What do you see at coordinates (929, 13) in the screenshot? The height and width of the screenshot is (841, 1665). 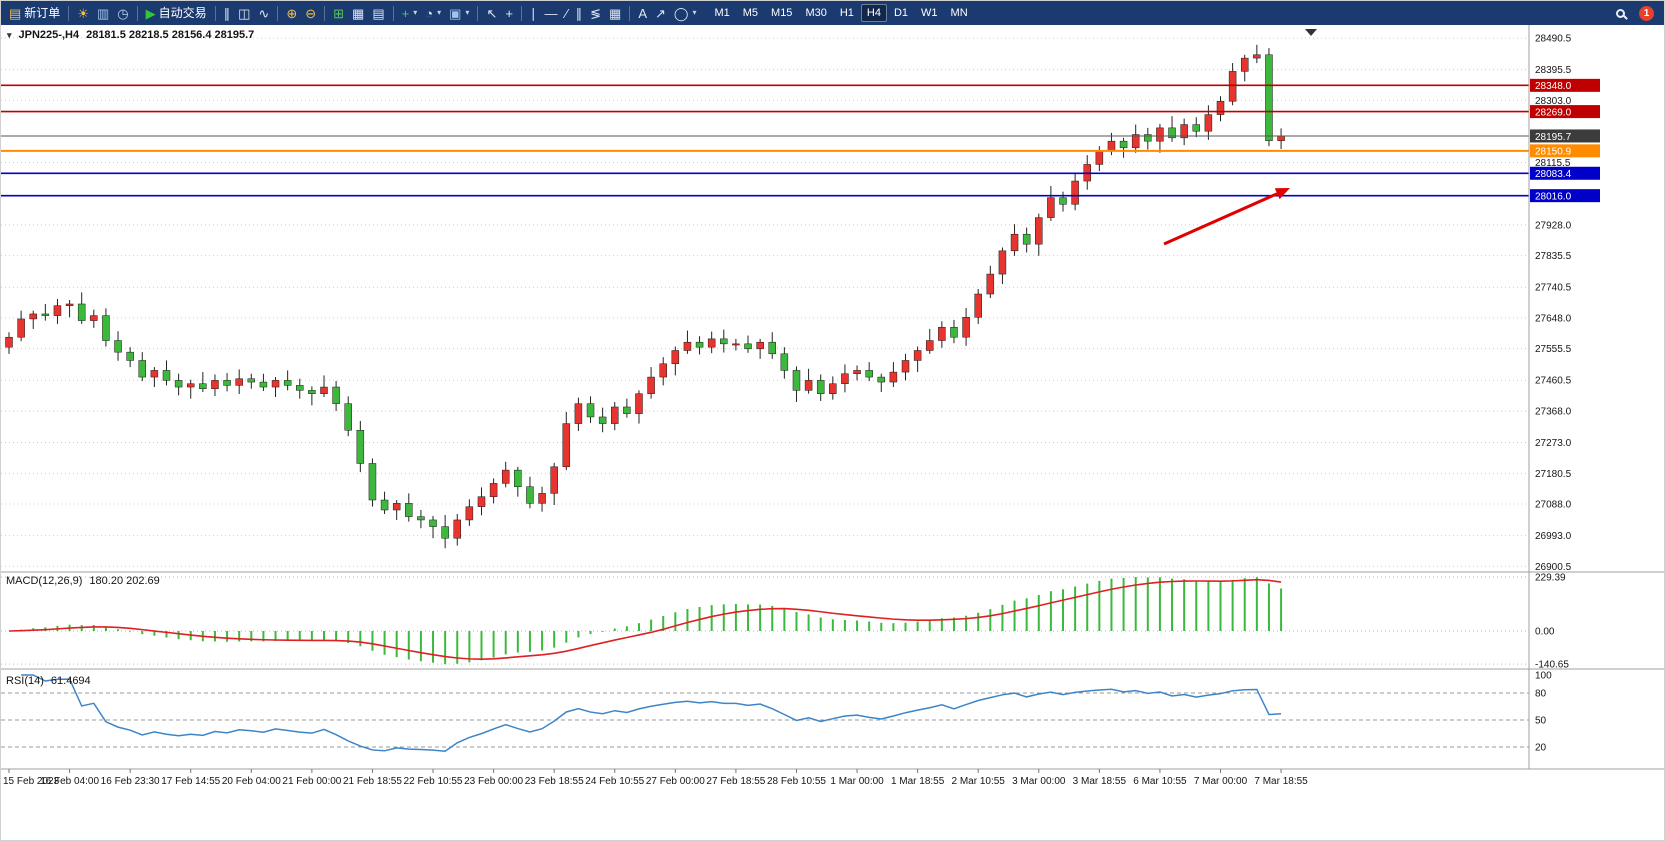 I see `timeframe-w1-button: W1` at bounding box center [929, 13].